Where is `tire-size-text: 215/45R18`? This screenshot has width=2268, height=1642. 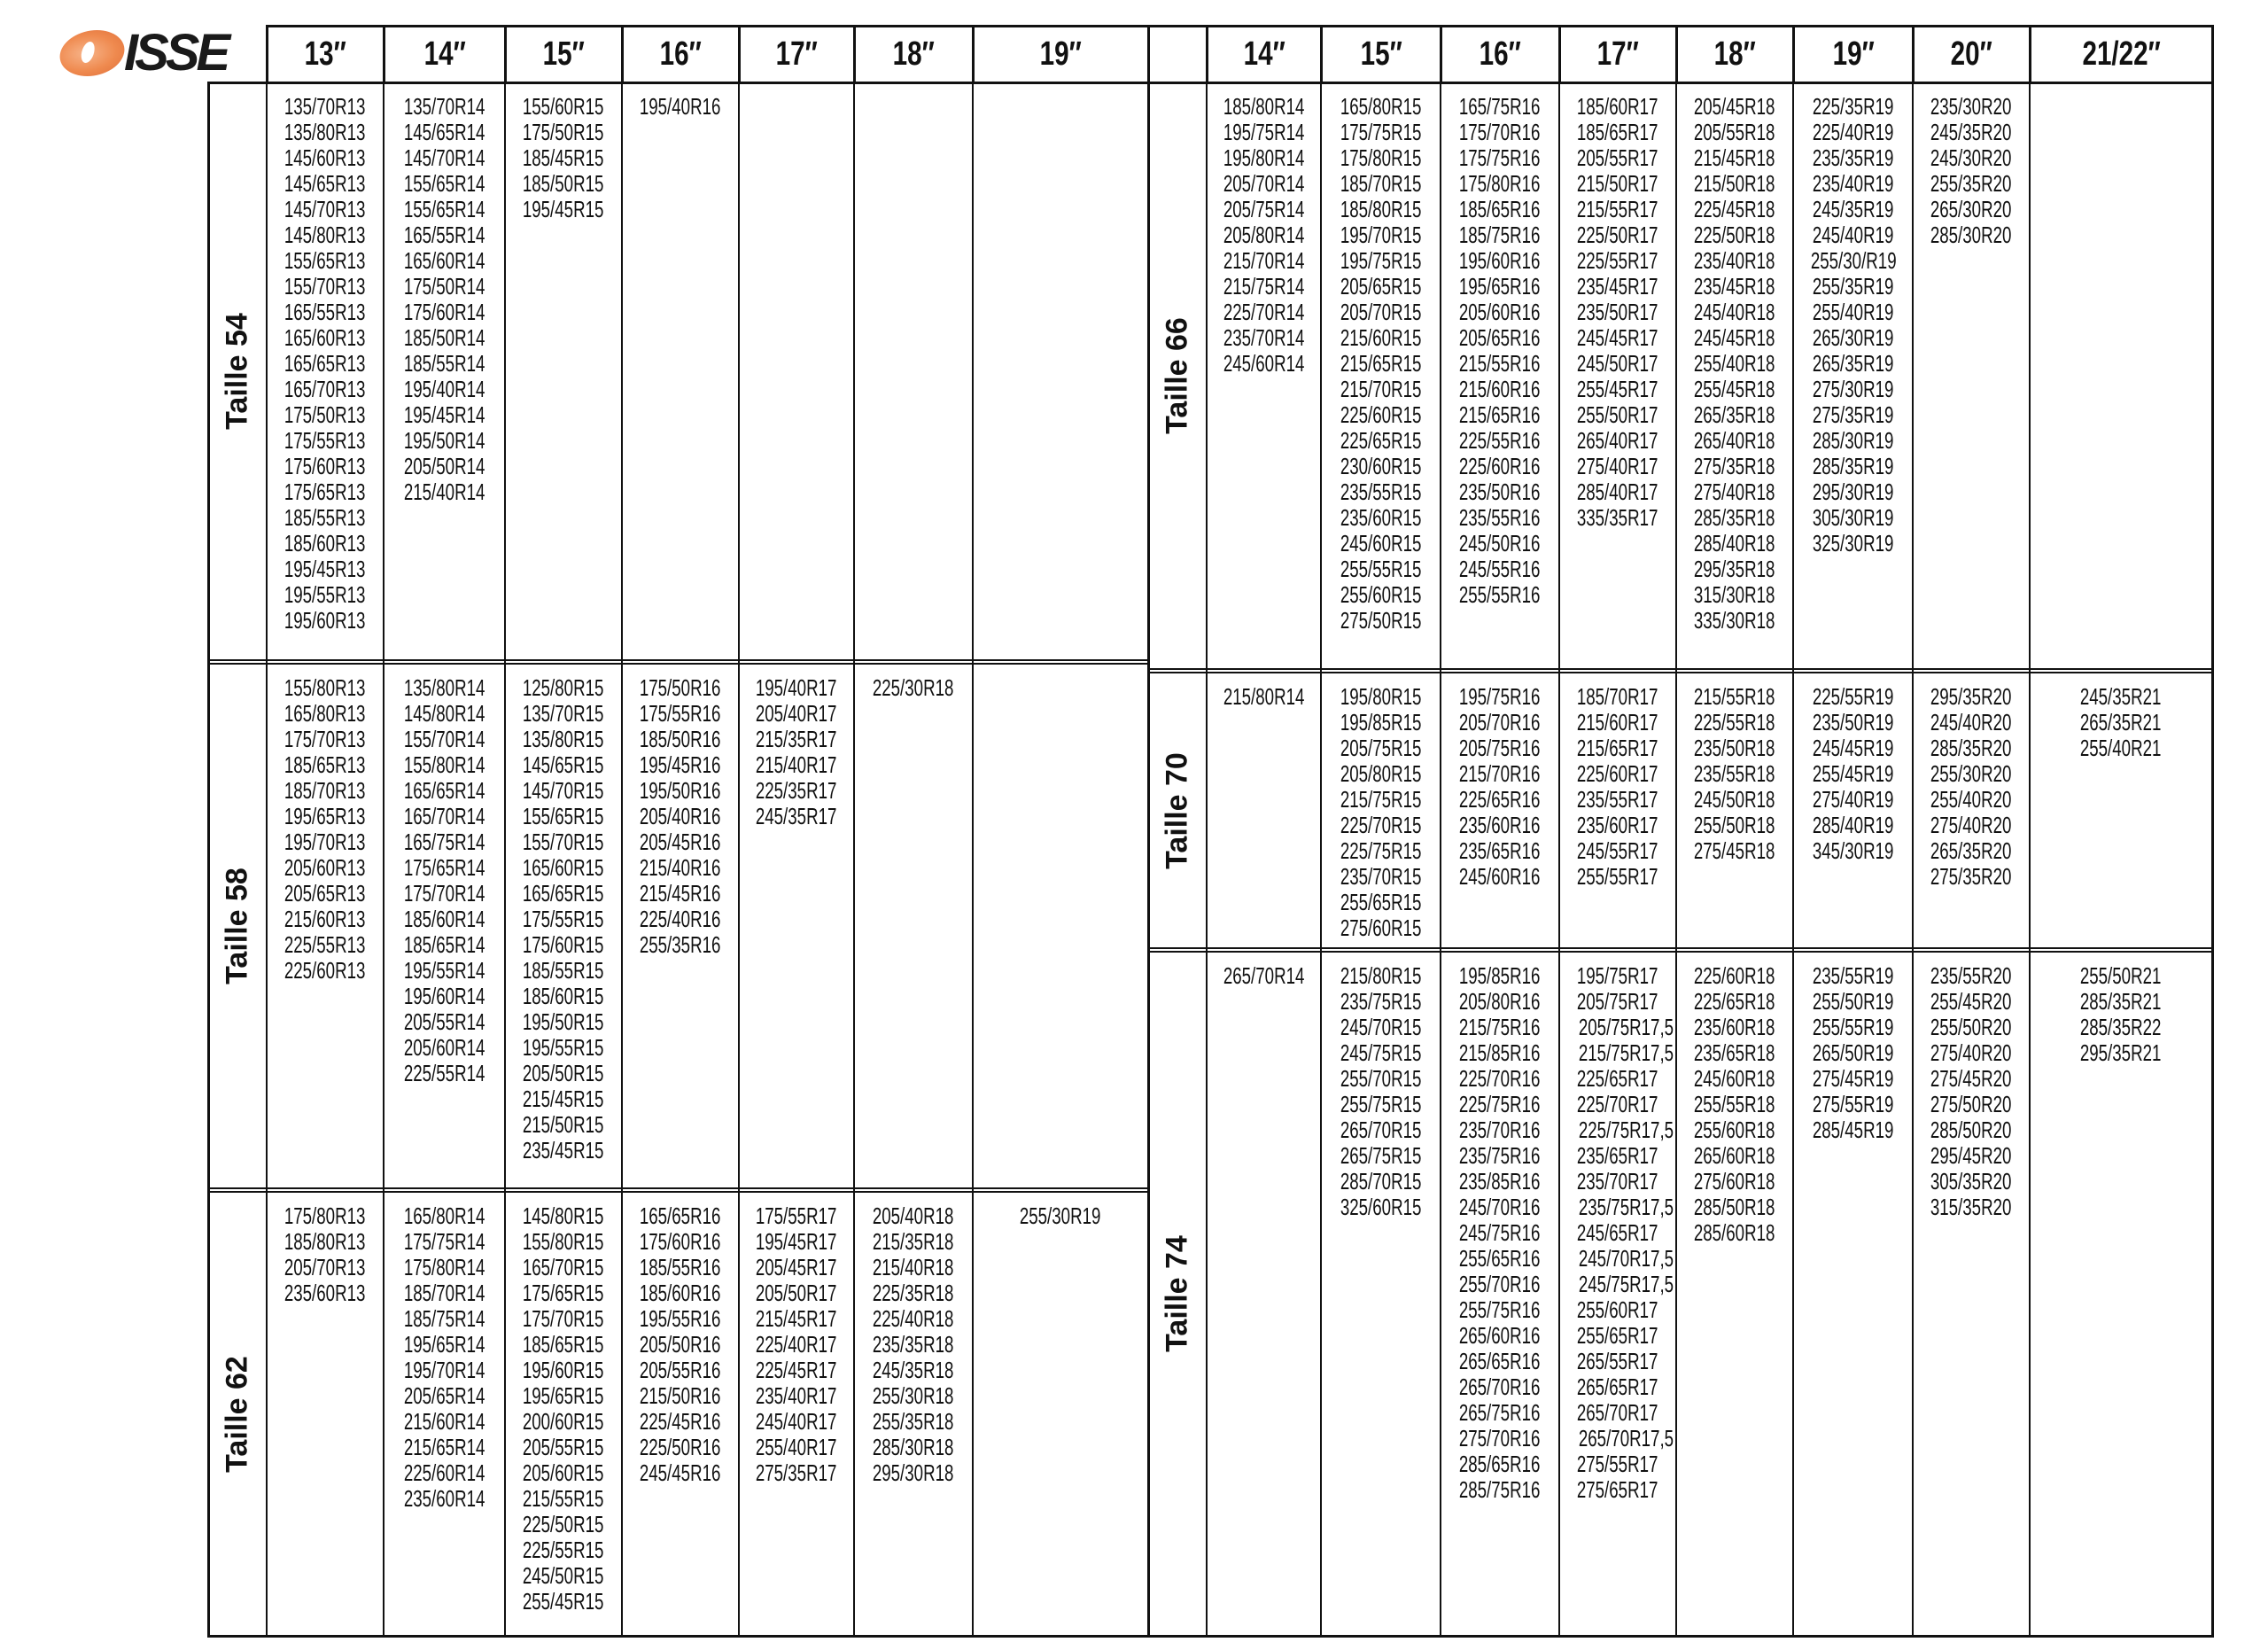
tire-size-text: 215/45R18 is located at coordinates (1734, 157).